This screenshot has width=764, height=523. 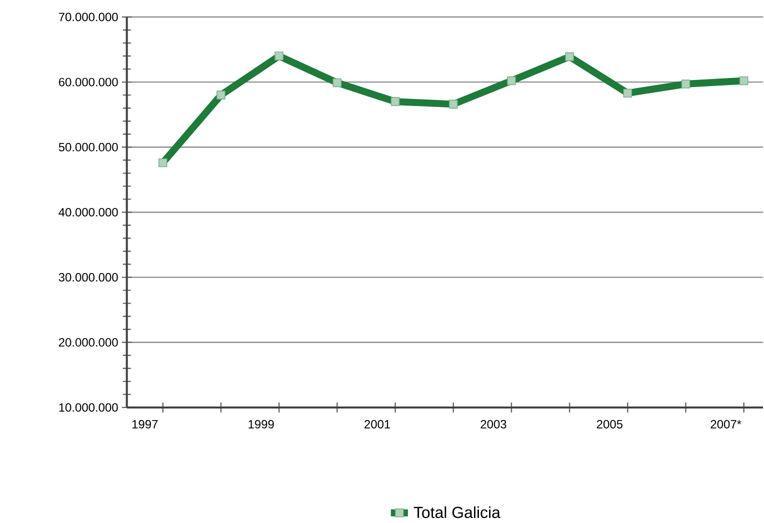 What do you see at coordinates (609, 424) in the screenshot?
I see `x-tick-label: 2005` at bounding box center [609, 424].